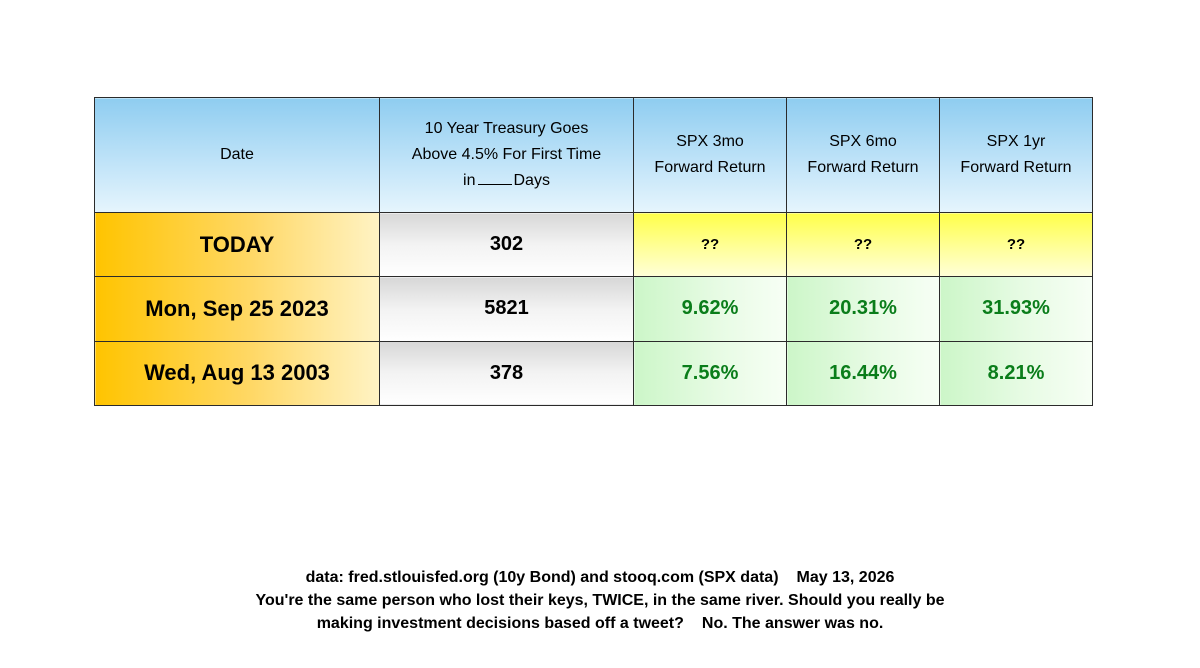  What do you see at coordinates (863, 373) in the screenshot?
I see `cell-ret-6mo: 16.44%` at bounding box center [863, 373].